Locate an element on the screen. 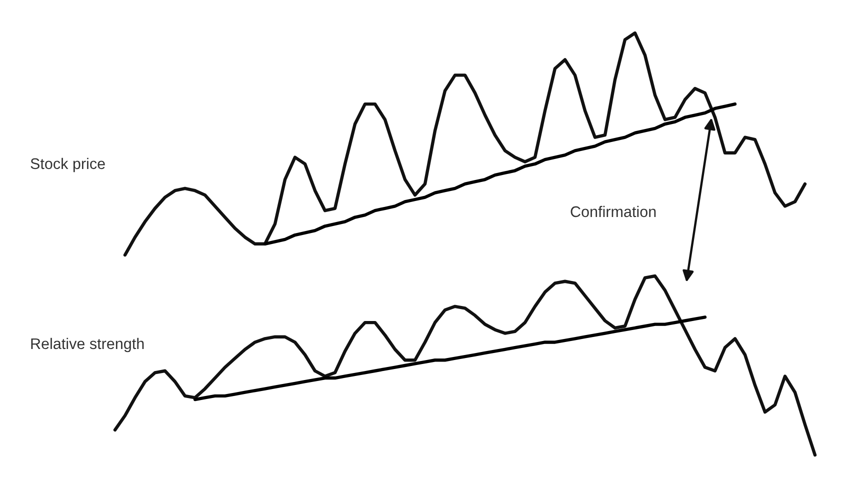  series-label: Relative strength is located at coordinates (87, 345).